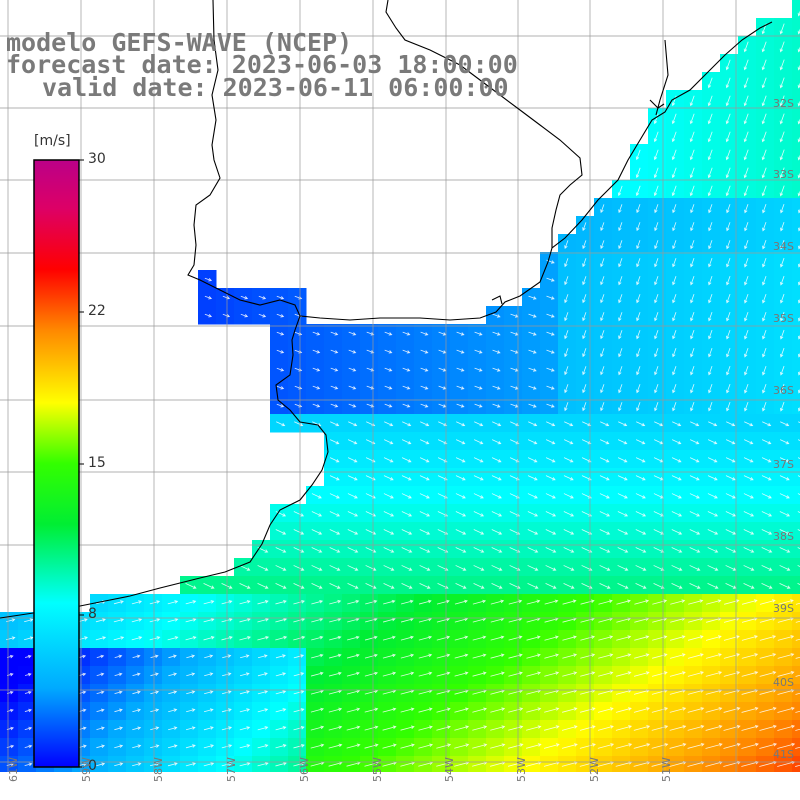 The height and width of the screenshot is (800, 800). Describe the element at coordinates (275, 87) in the screenshot. I see `title-valid-date: valid date: 2023-06-11 06:00:00` at that location.